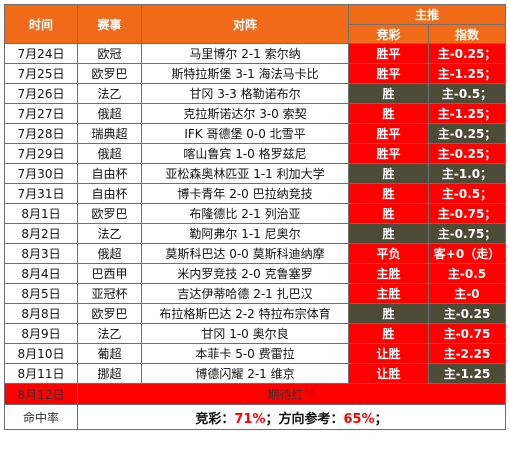  I want to click on row-date: 7月25日, so click(41, 73).